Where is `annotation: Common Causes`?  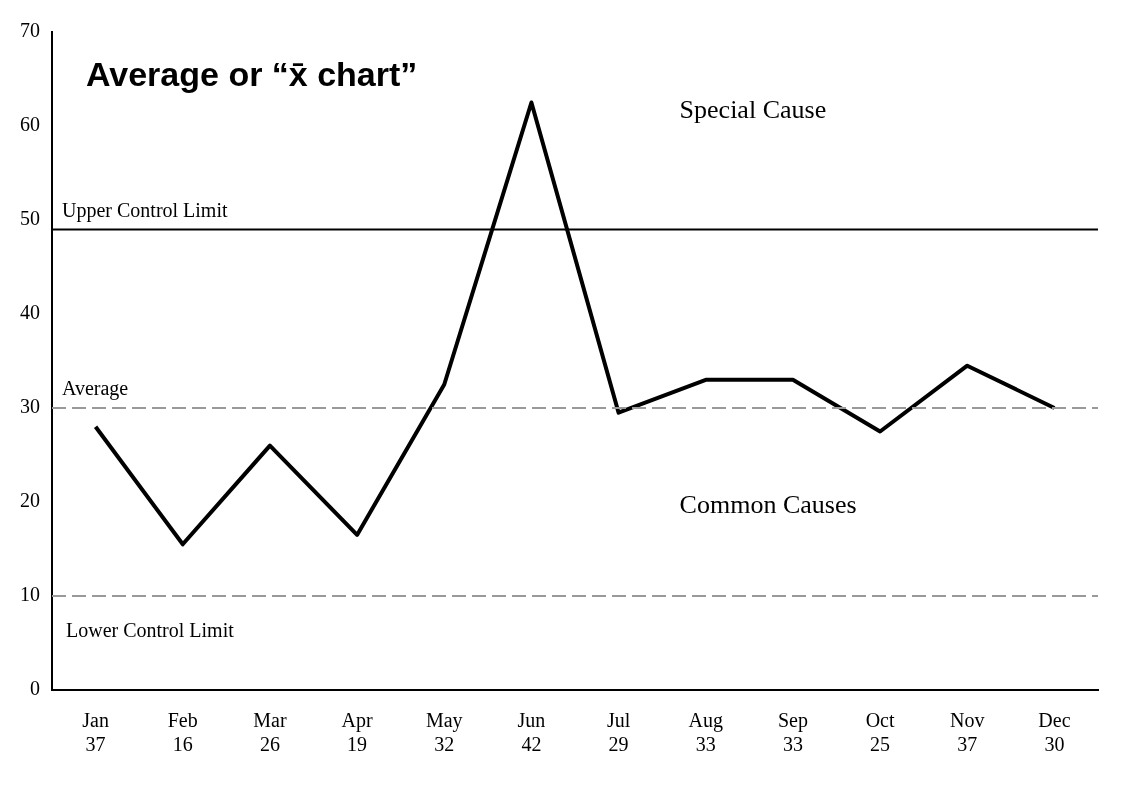 annotation: Common Causes is located at coordinates (768, 504).